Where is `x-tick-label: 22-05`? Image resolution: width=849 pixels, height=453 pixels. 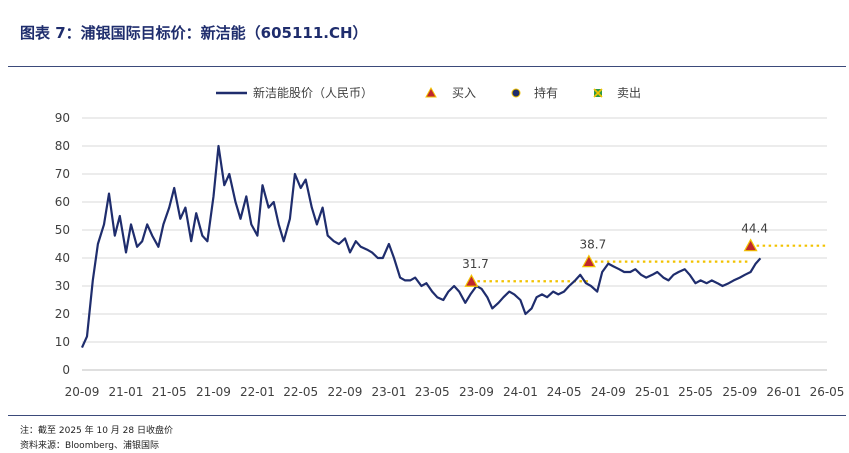 x-tick-label: 22-05 is located at coordinates (300, 392).